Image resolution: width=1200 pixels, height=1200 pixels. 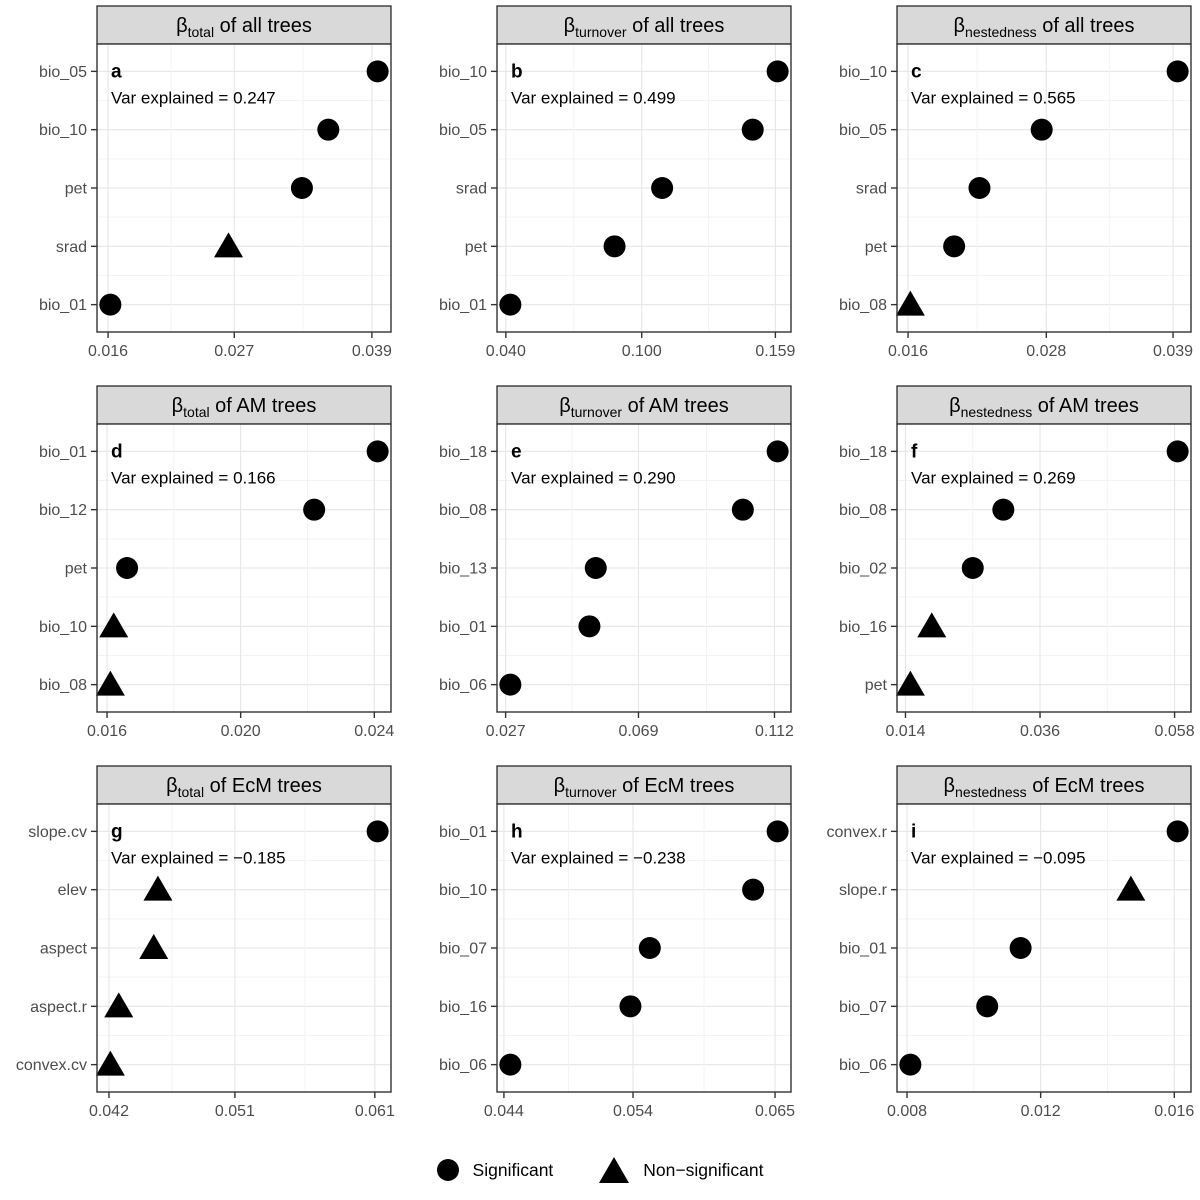 What do you see at coordinates (59, 1007) in the screenshot?
I see `y-axis-label: aspect.r` at bounding box center [59, 1007].